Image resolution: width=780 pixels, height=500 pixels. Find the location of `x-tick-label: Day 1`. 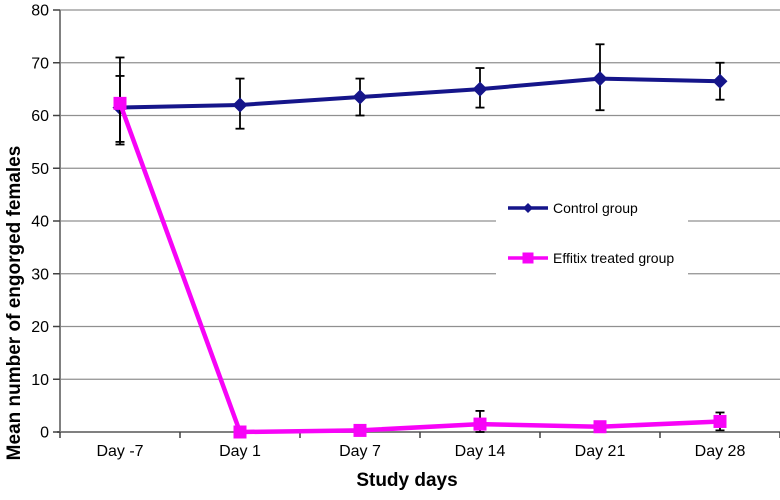

x-tick-label: Day 1 is located at coordinates (240, 451).